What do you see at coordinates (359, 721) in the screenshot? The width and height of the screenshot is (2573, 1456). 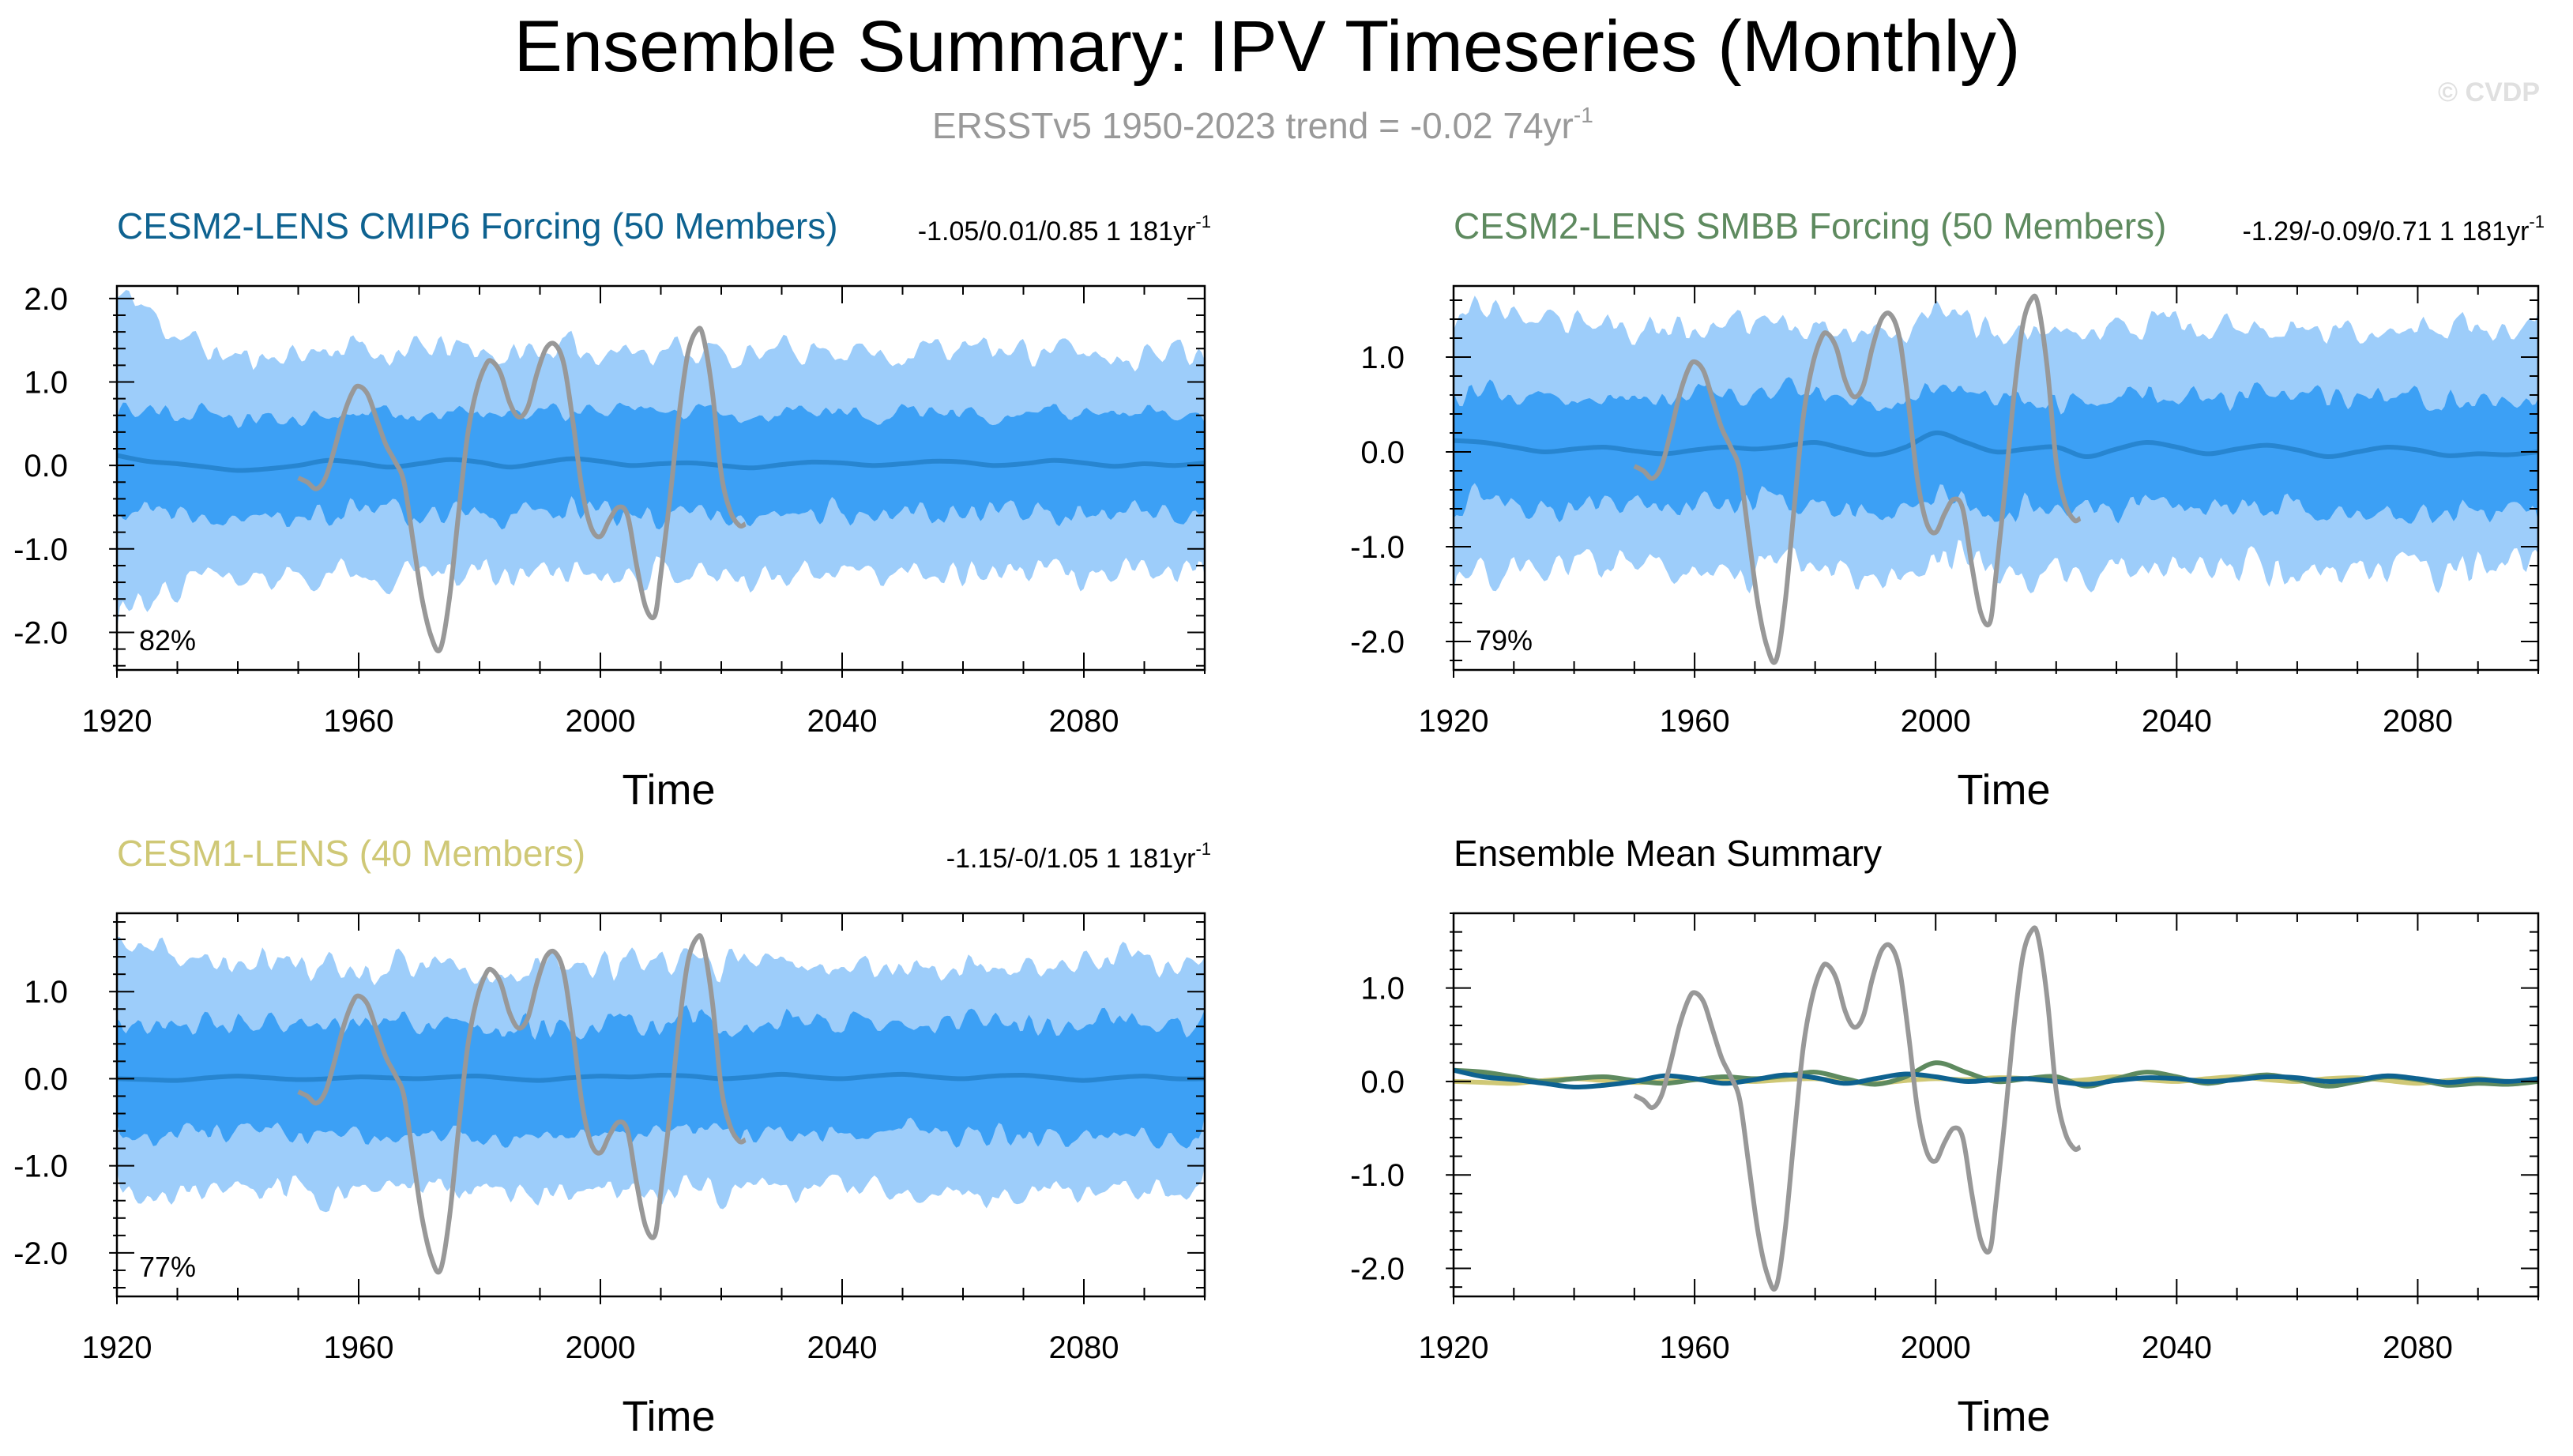 I see `x-tick-label-cmip6: 1960` at bounding box center [359, 721].